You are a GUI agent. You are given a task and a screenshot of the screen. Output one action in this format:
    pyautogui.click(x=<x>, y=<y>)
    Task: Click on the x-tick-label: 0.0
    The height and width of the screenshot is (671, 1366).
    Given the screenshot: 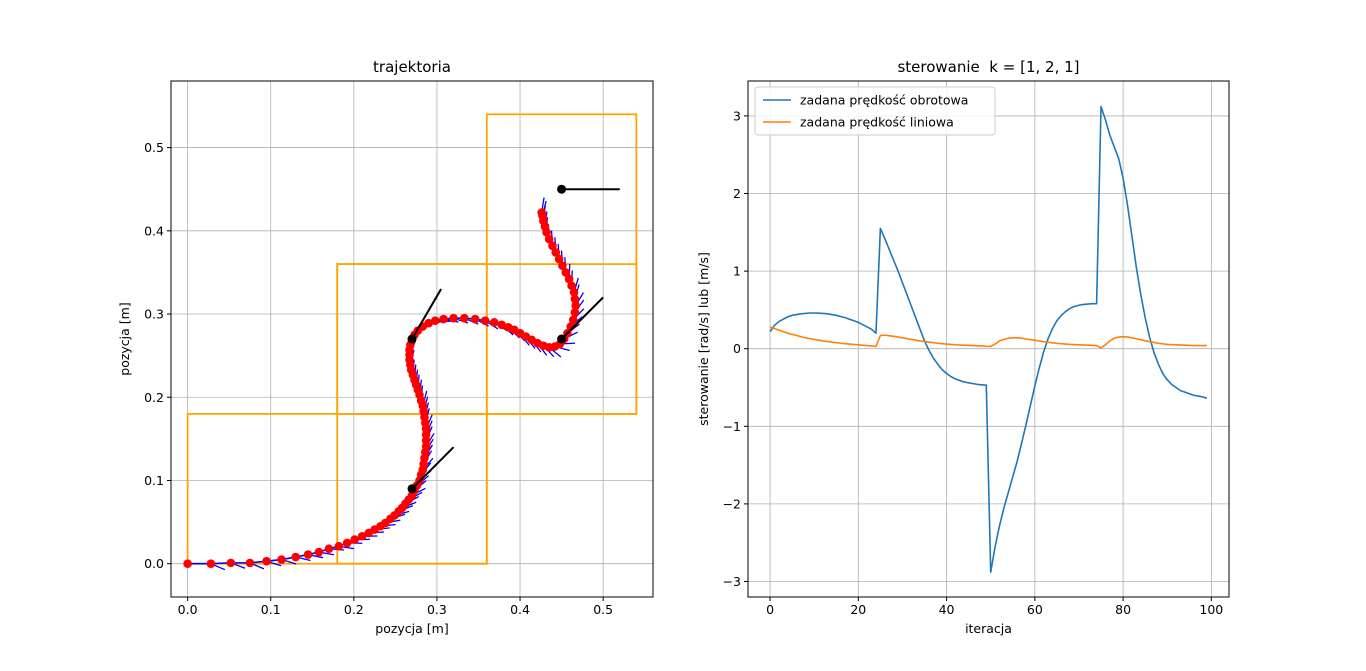 What is the action you would take?
    pyautogui.click(x=188, y=609)
    